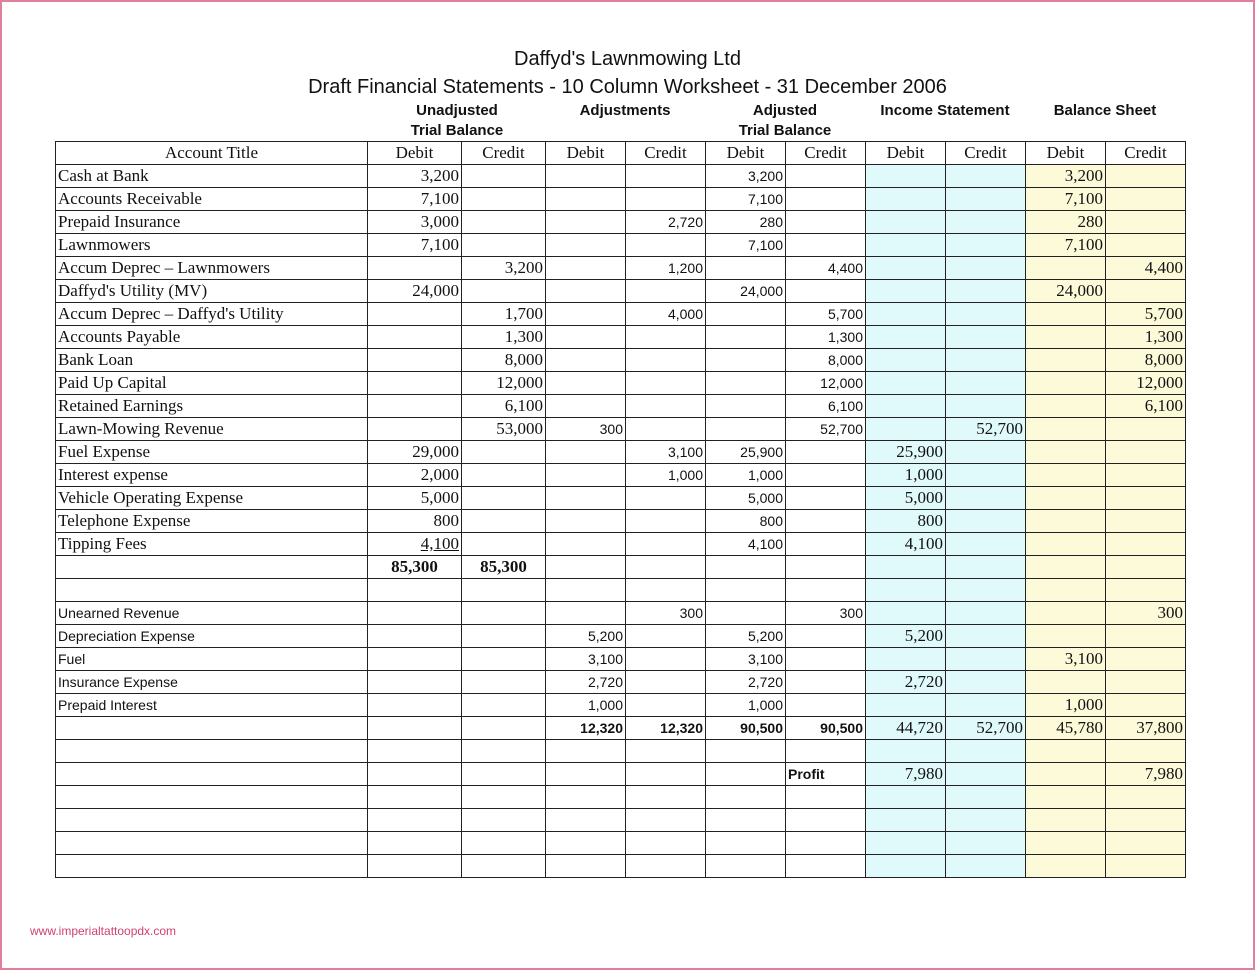  What do you see at coordinates (665, 314) in the screenshot?
I see `amount-cell: 4,000` at bounding box center [665, 314].